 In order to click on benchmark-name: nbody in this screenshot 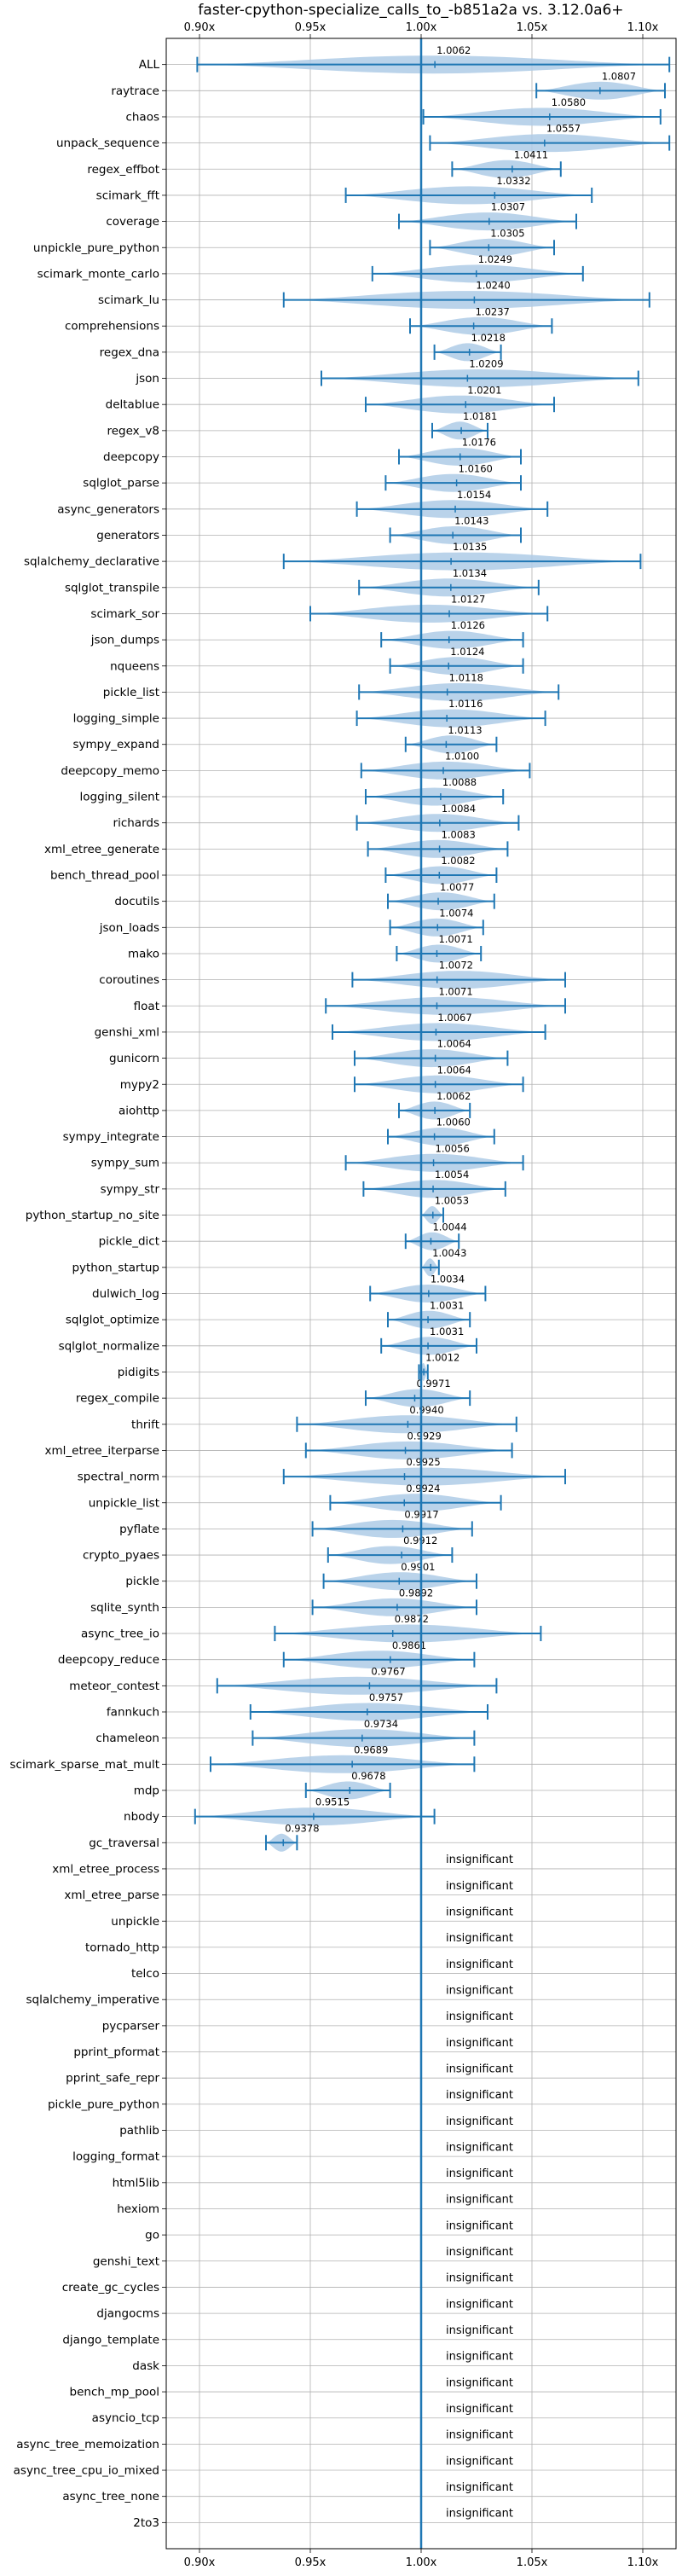, I will do `click(142, 1817)`.